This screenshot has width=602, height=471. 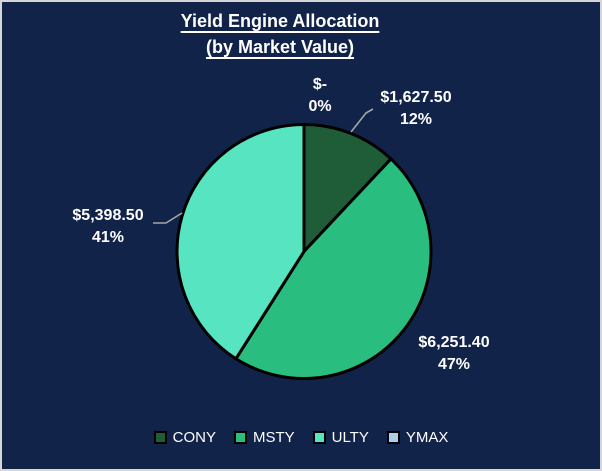 I want to click on data-label-ulty: $5,398.50 41%, so click(x=107, y=227).